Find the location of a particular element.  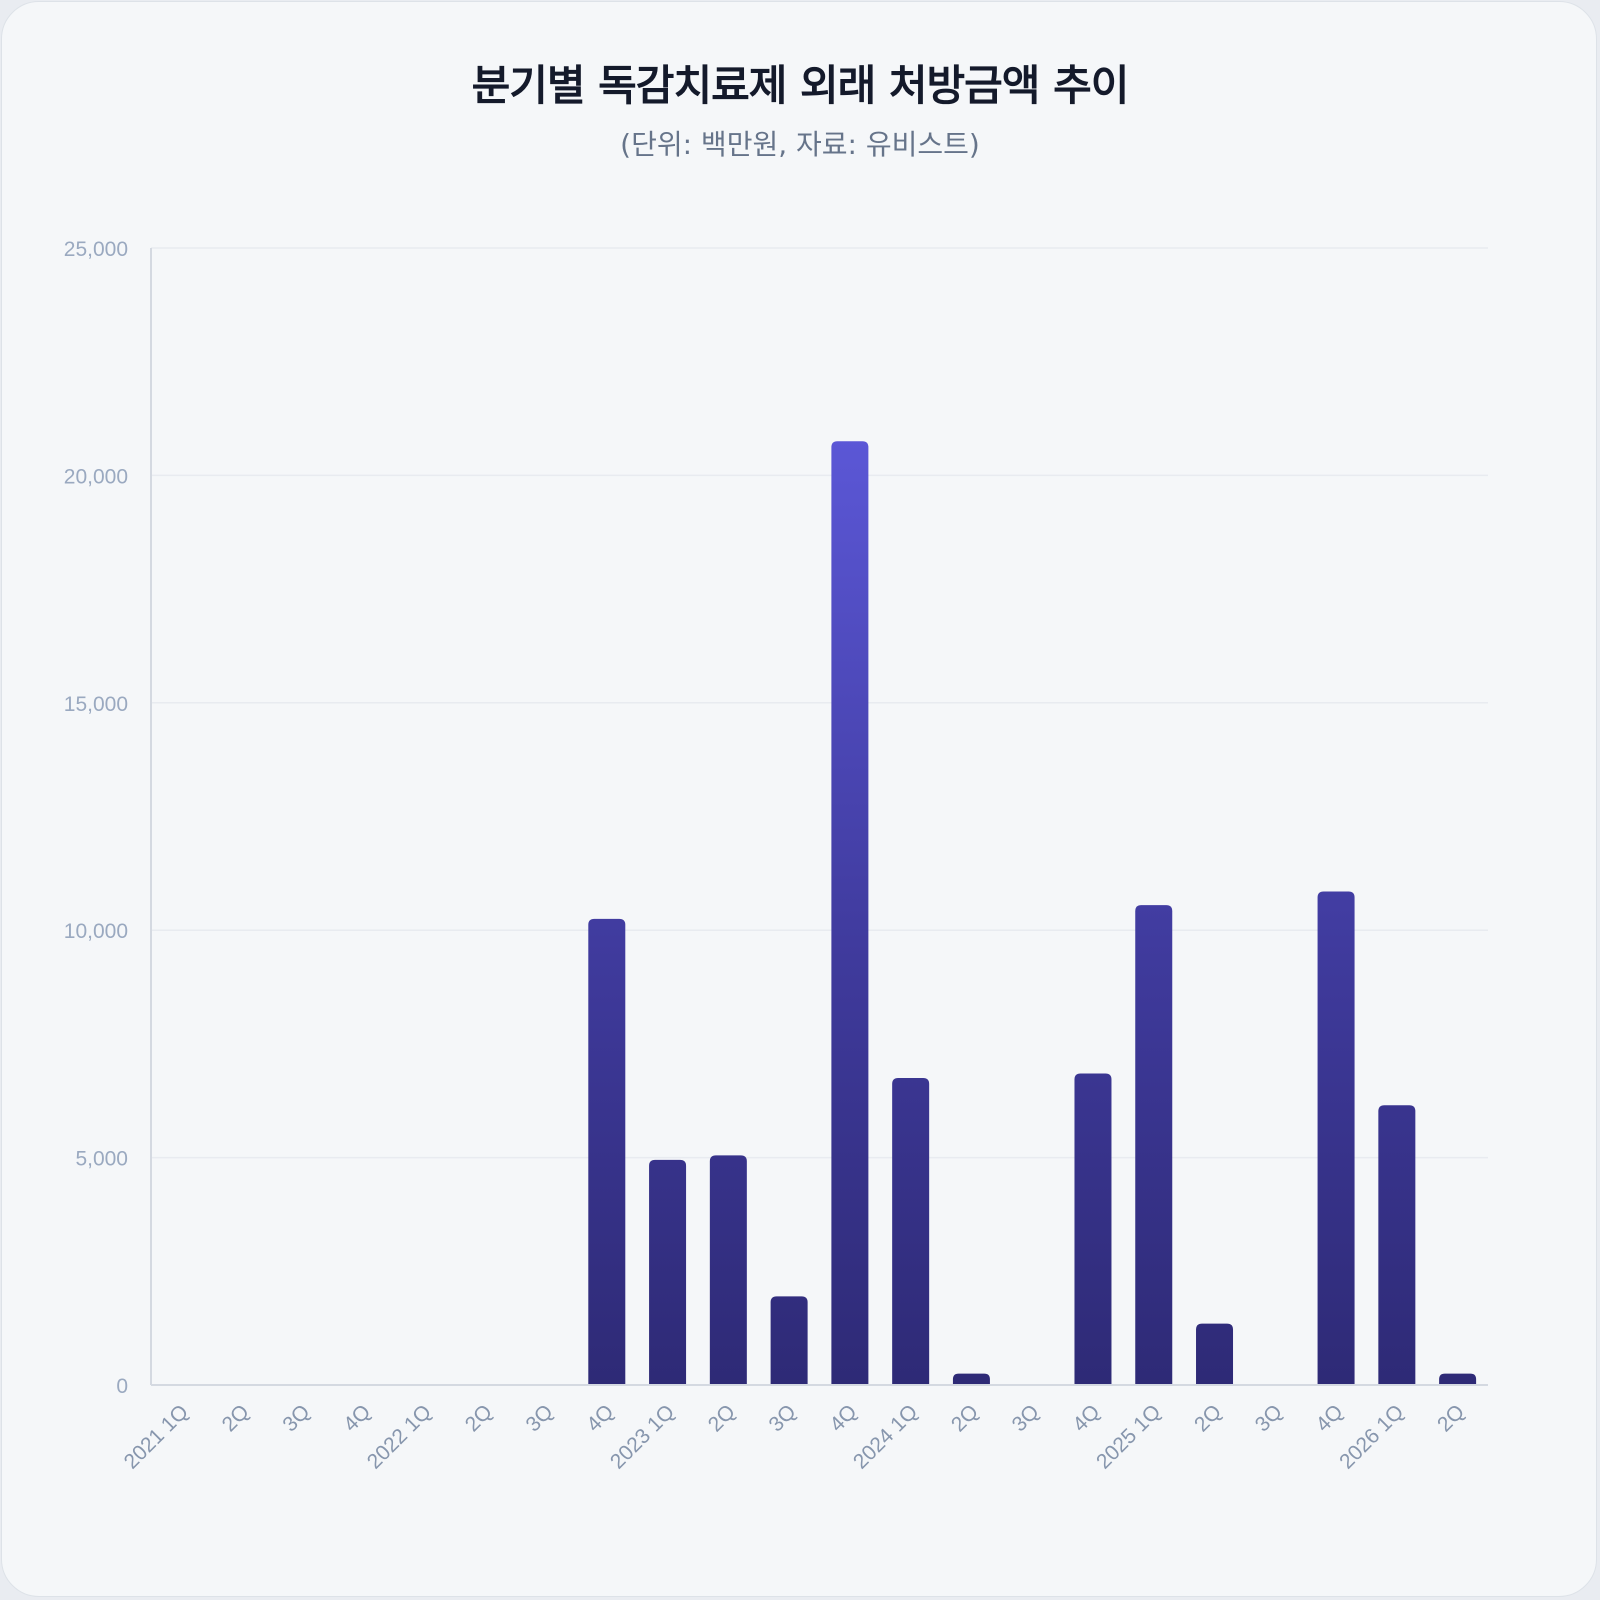

x-tick-label: 2023 1Q is located at coordinates (642, 1436).